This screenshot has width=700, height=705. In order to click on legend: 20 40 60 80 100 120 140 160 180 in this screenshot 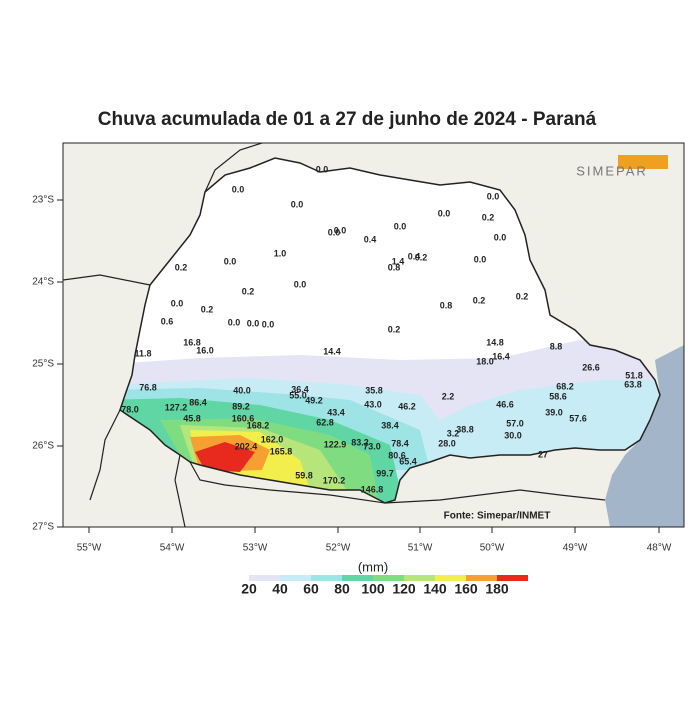, I will do `click(373, 586)`.